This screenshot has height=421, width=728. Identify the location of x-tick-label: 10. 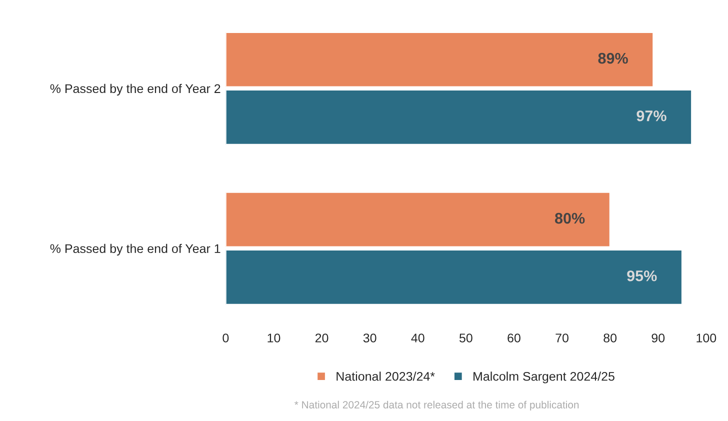
(274, 338).